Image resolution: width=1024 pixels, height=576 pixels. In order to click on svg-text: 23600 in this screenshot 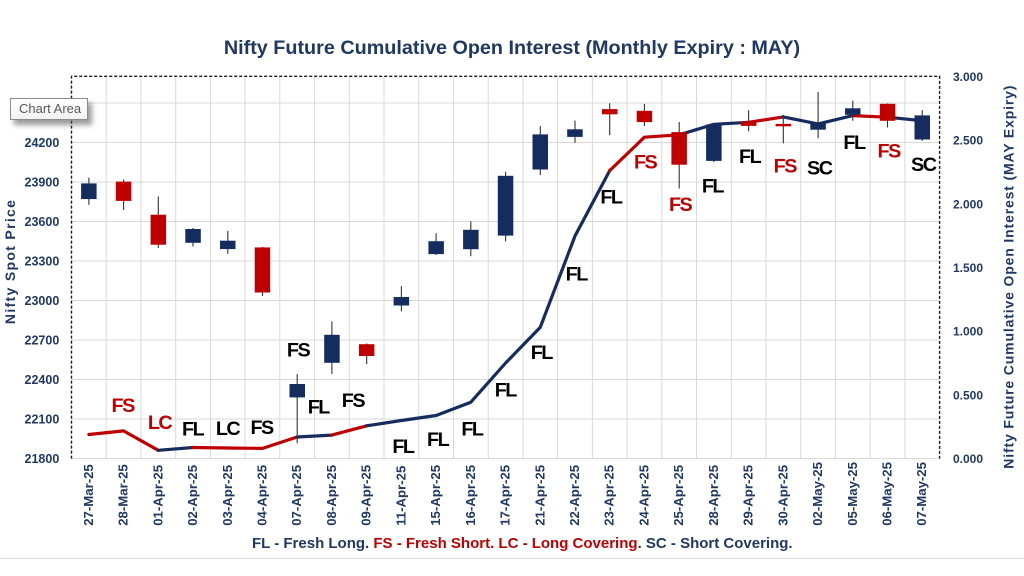, I will do `click(42, 222)`.